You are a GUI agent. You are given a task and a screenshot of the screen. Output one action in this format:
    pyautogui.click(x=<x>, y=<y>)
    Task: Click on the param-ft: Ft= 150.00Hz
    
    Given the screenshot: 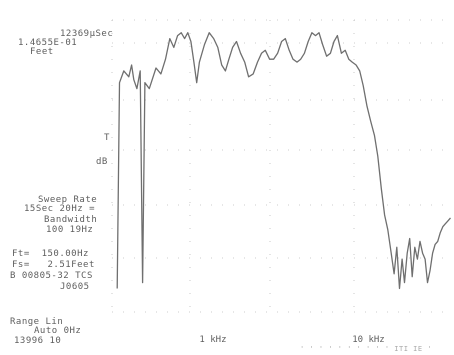 What is the action you would take?
    pyautogui.click(x=50, y=254)
    